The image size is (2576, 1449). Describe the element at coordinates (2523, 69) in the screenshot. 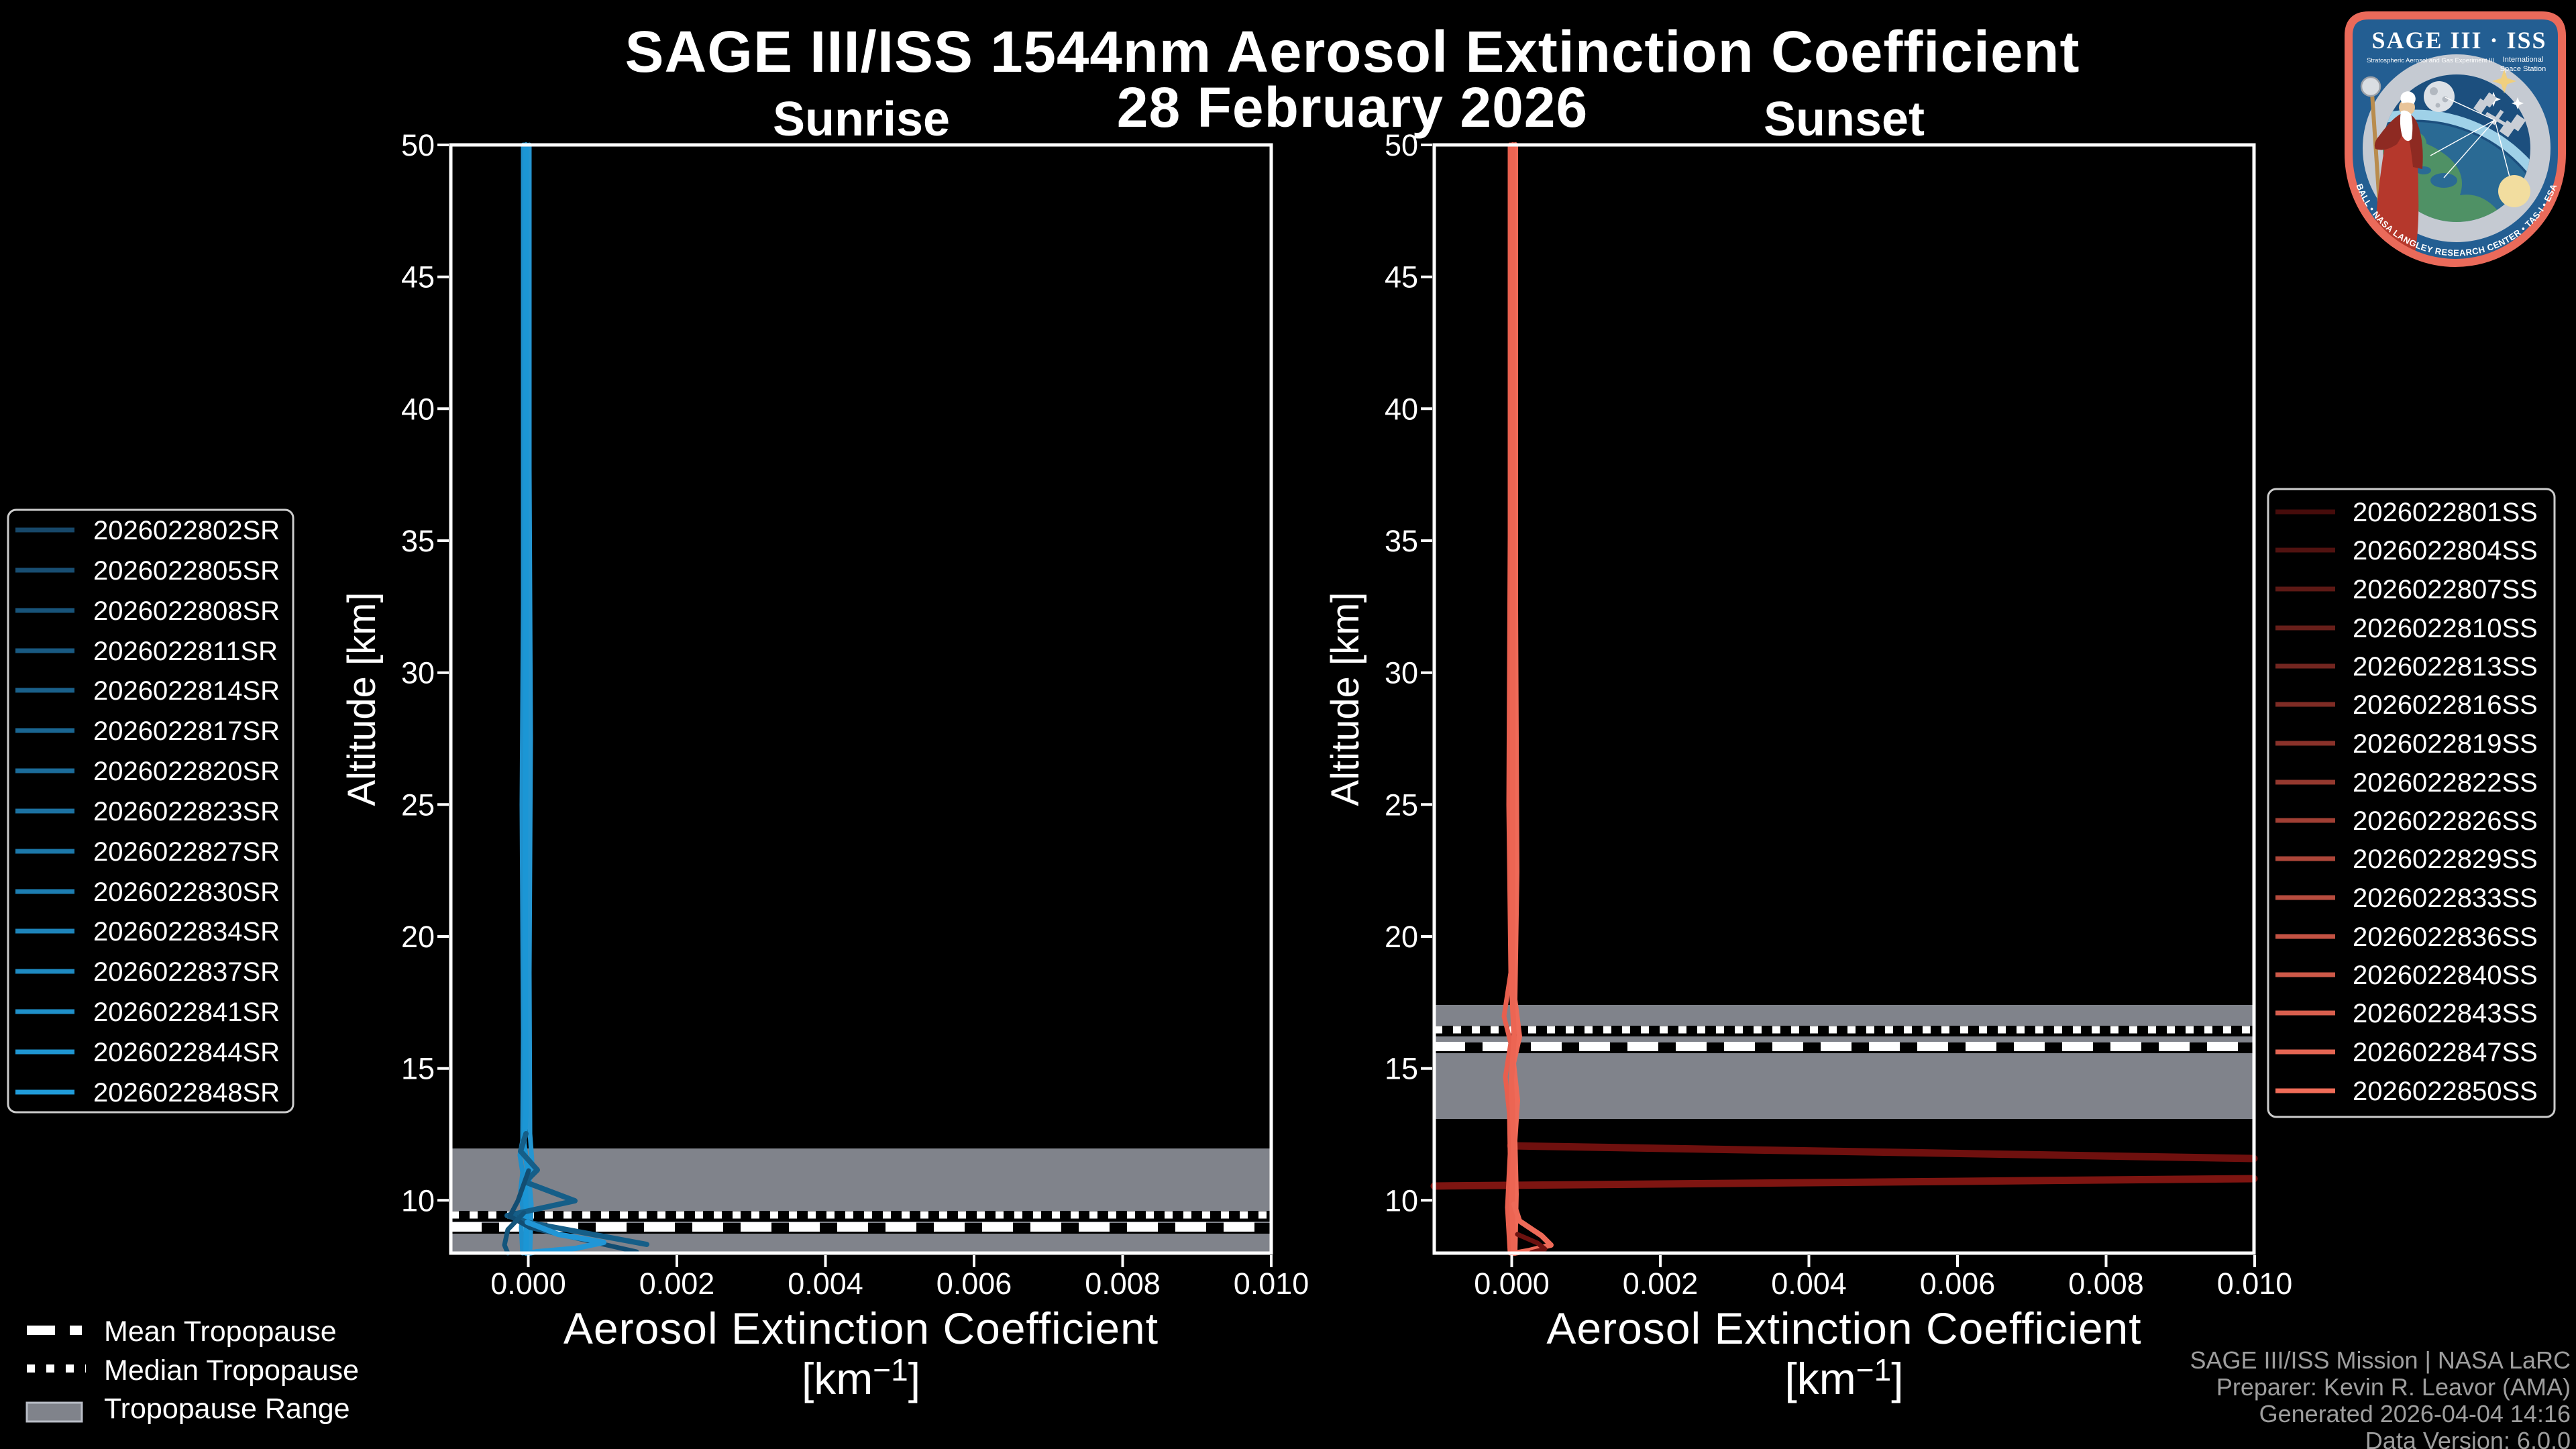

I see `svg-text: Space Station` at that location.